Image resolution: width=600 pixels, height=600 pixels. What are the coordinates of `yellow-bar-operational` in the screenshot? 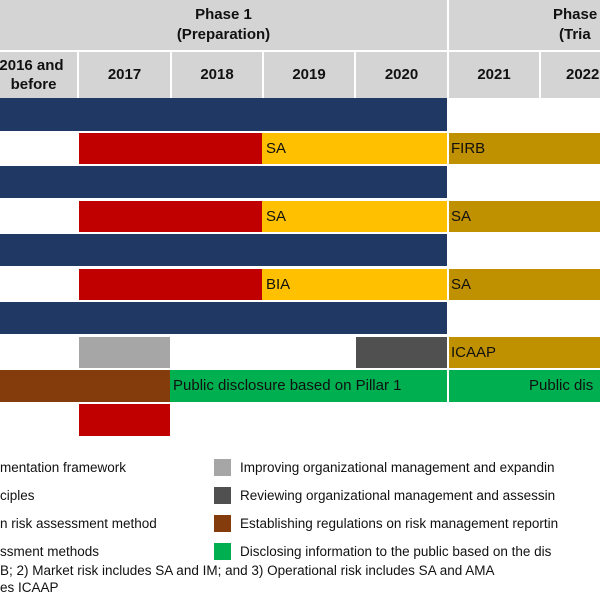 It's located at (354, 284).